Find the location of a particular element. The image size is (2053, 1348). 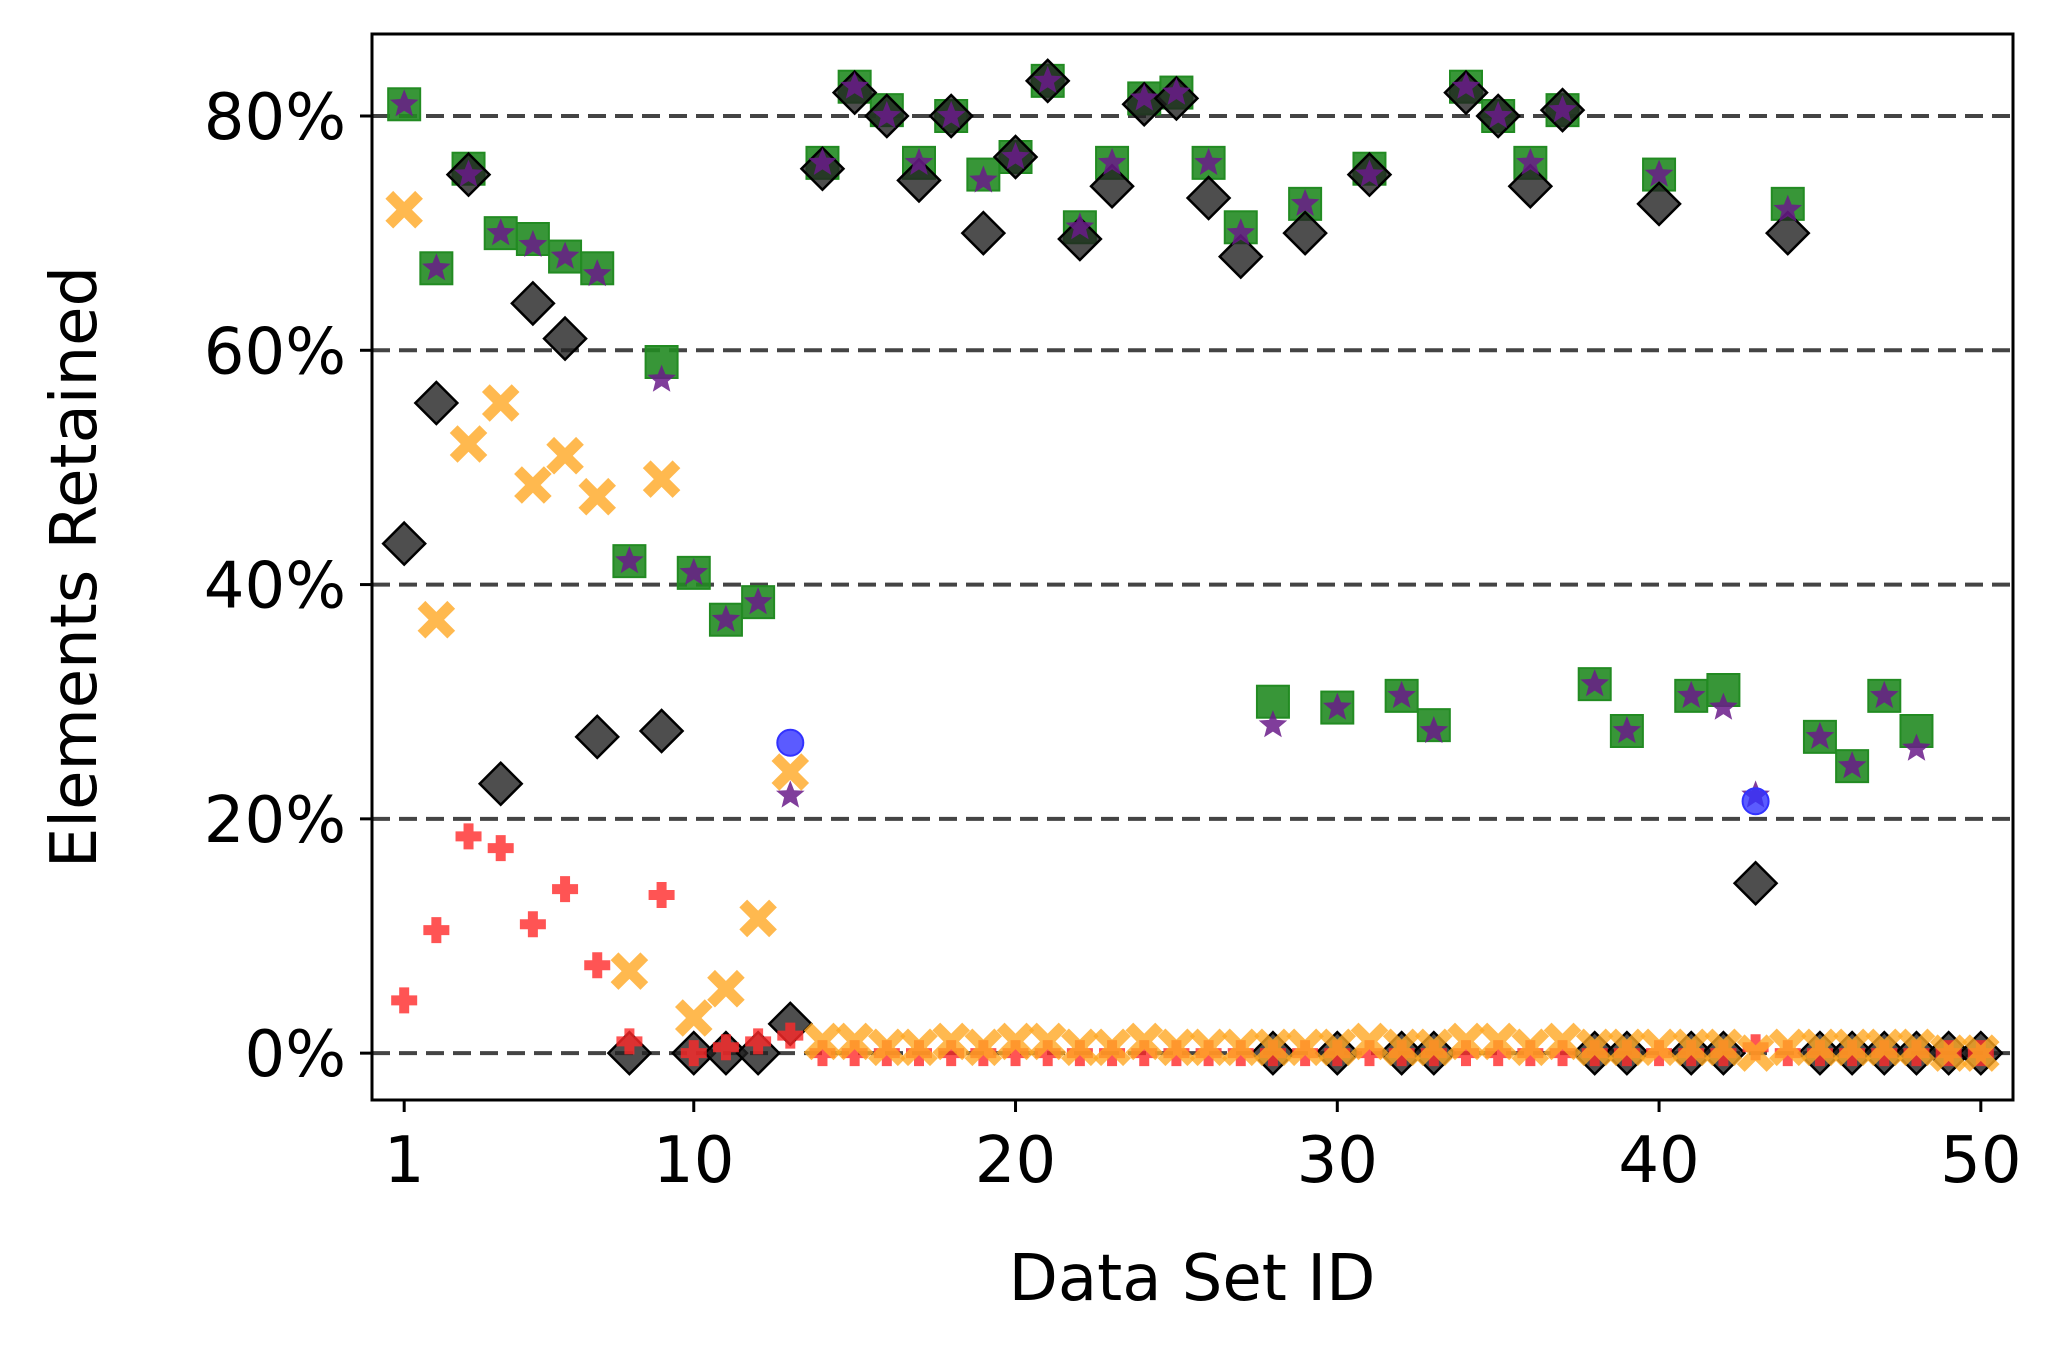

y-tick-label: 80% is located at coordinates (275, 118).